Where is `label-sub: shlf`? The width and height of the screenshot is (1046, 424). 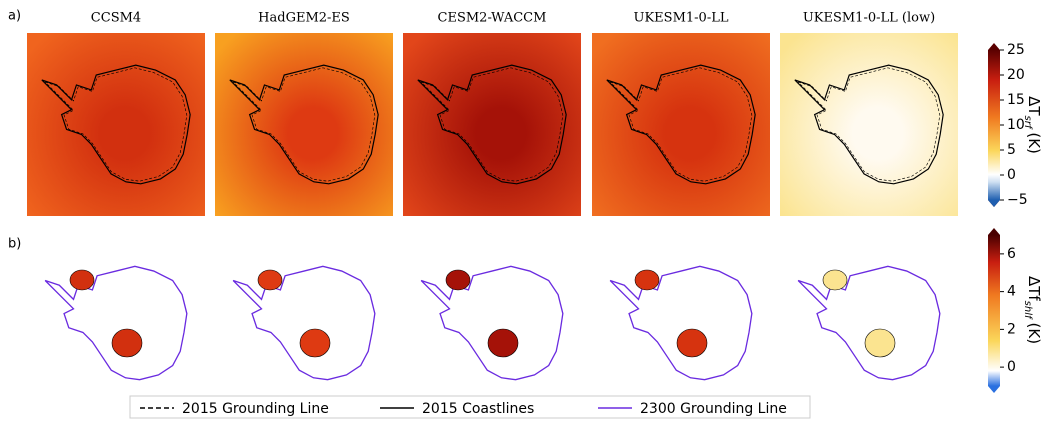 label-sub: shlf is located at coordinates (1028, 310).